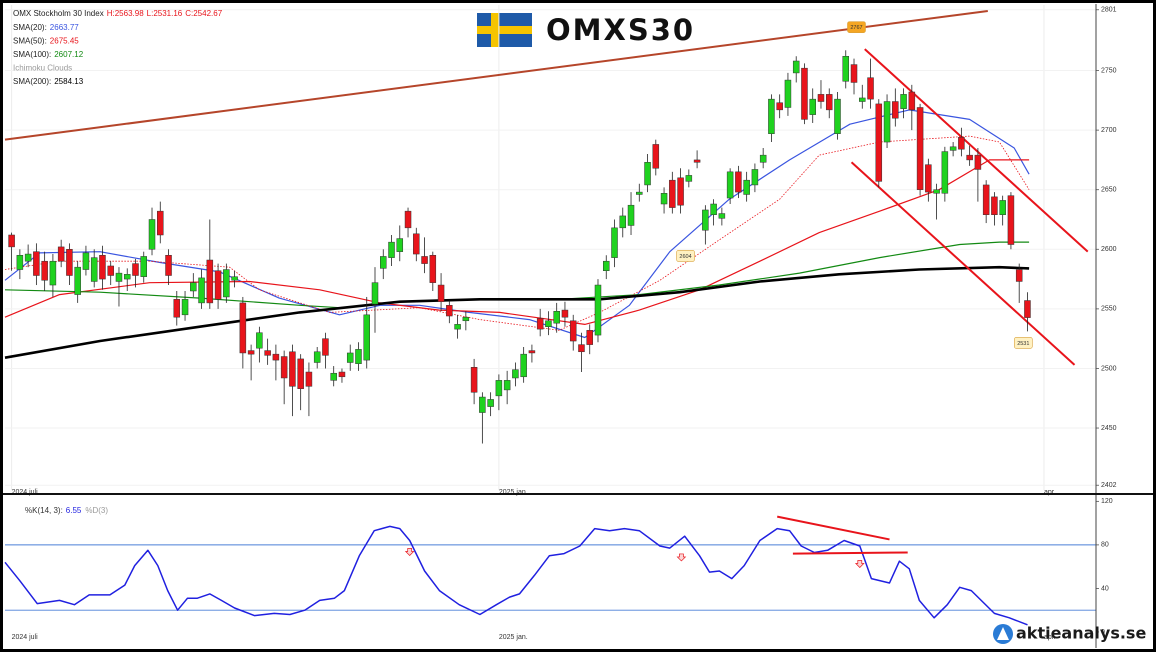 The height and width of the screenshot is (652, 1156). What do you see at coordinates (1109, 10) in the screenshot?
I see `y-tick-label: 2801` at bounding box center [1109, 10].